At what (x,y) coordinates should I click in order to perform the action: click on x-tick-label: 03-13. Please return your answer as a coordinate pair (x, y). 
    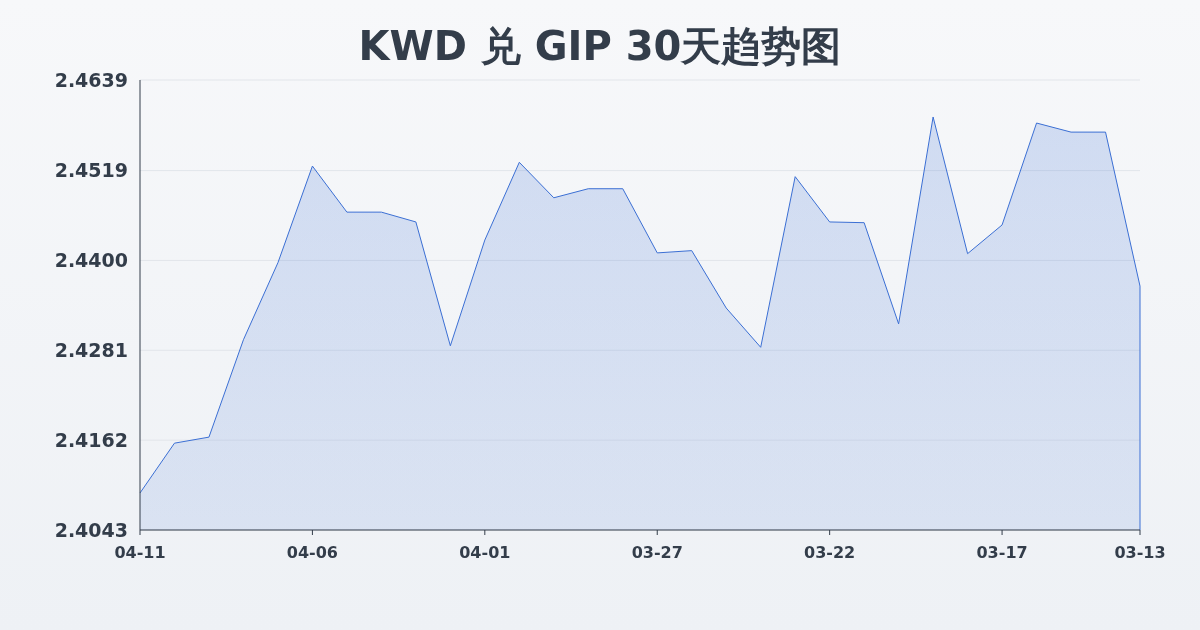
    Looking at the image, I should click on (1140, 552).